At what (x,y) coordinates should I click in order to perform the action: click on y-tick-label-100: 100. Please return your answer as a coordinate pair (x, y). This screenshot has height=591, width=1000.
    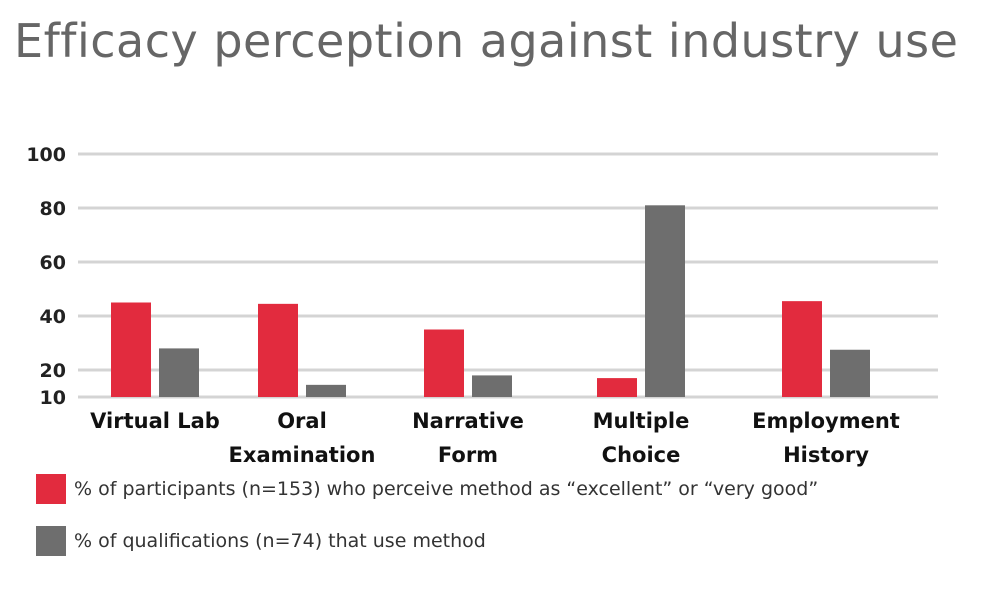
    Looking at the image, I should click on (46, 155).